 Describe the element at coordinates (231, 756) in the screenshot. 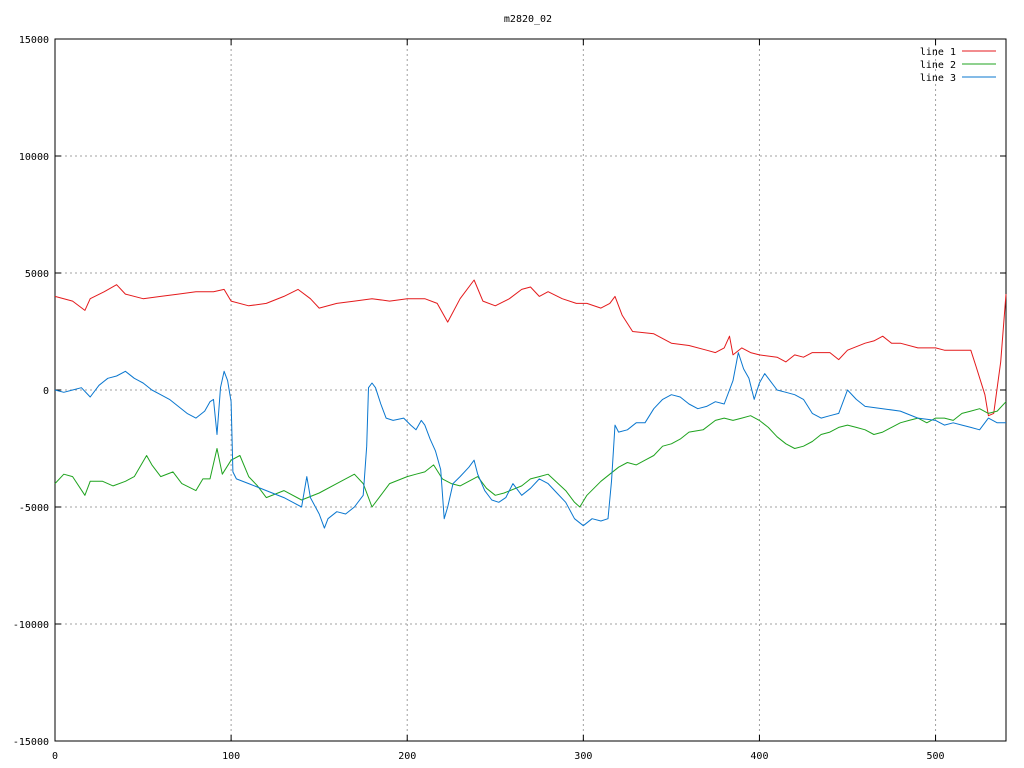

I see `x-tick-label: 100` at that location.